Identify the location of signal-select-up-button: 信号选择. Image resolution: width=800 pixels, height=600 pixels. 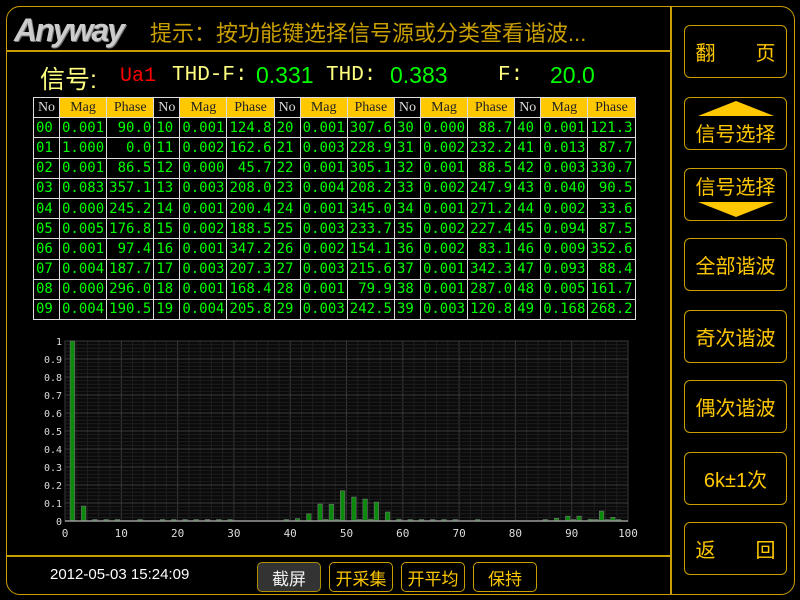
(735, 123).